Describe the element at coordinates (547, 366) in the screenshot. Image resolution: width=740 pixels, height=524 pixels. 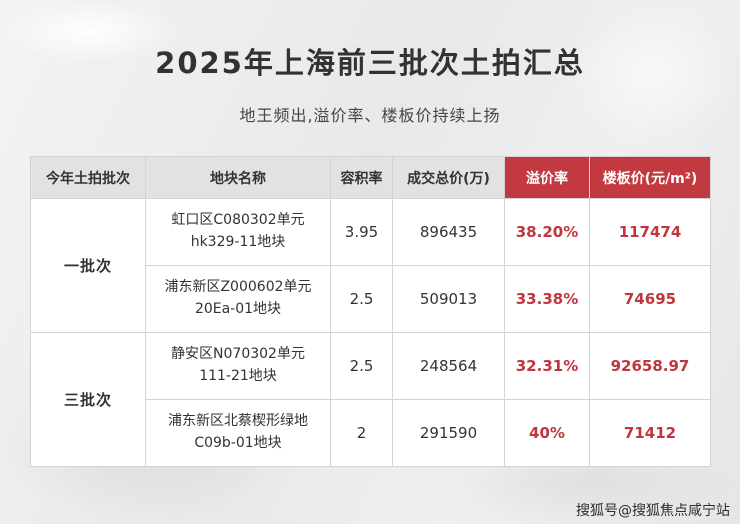
I see `premium-rate: 32.31%` at that location.